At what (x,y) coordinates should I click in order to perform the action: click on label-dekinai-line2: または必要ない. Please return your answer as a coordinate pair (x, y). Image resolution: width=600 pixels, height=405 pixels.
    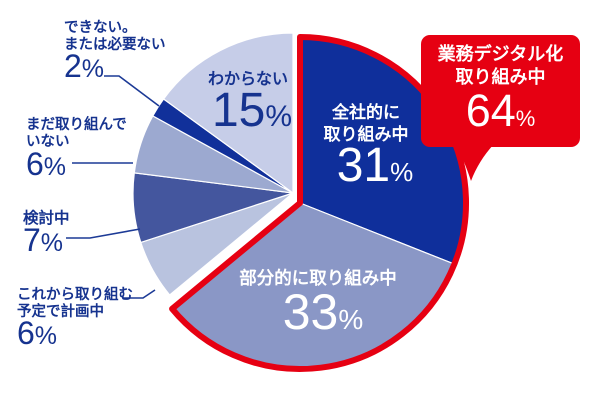
    Looking at the image, I should click on (115, 45).